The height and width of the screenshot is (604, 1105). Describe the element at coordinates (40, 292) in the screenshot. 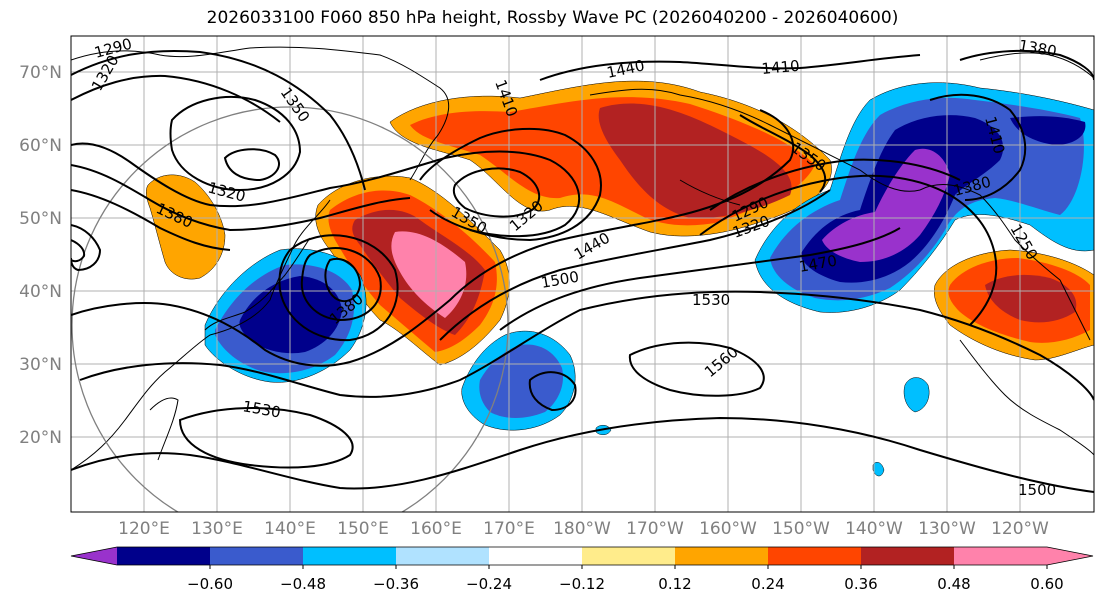

I see `lat-label: 40°N` at that location.